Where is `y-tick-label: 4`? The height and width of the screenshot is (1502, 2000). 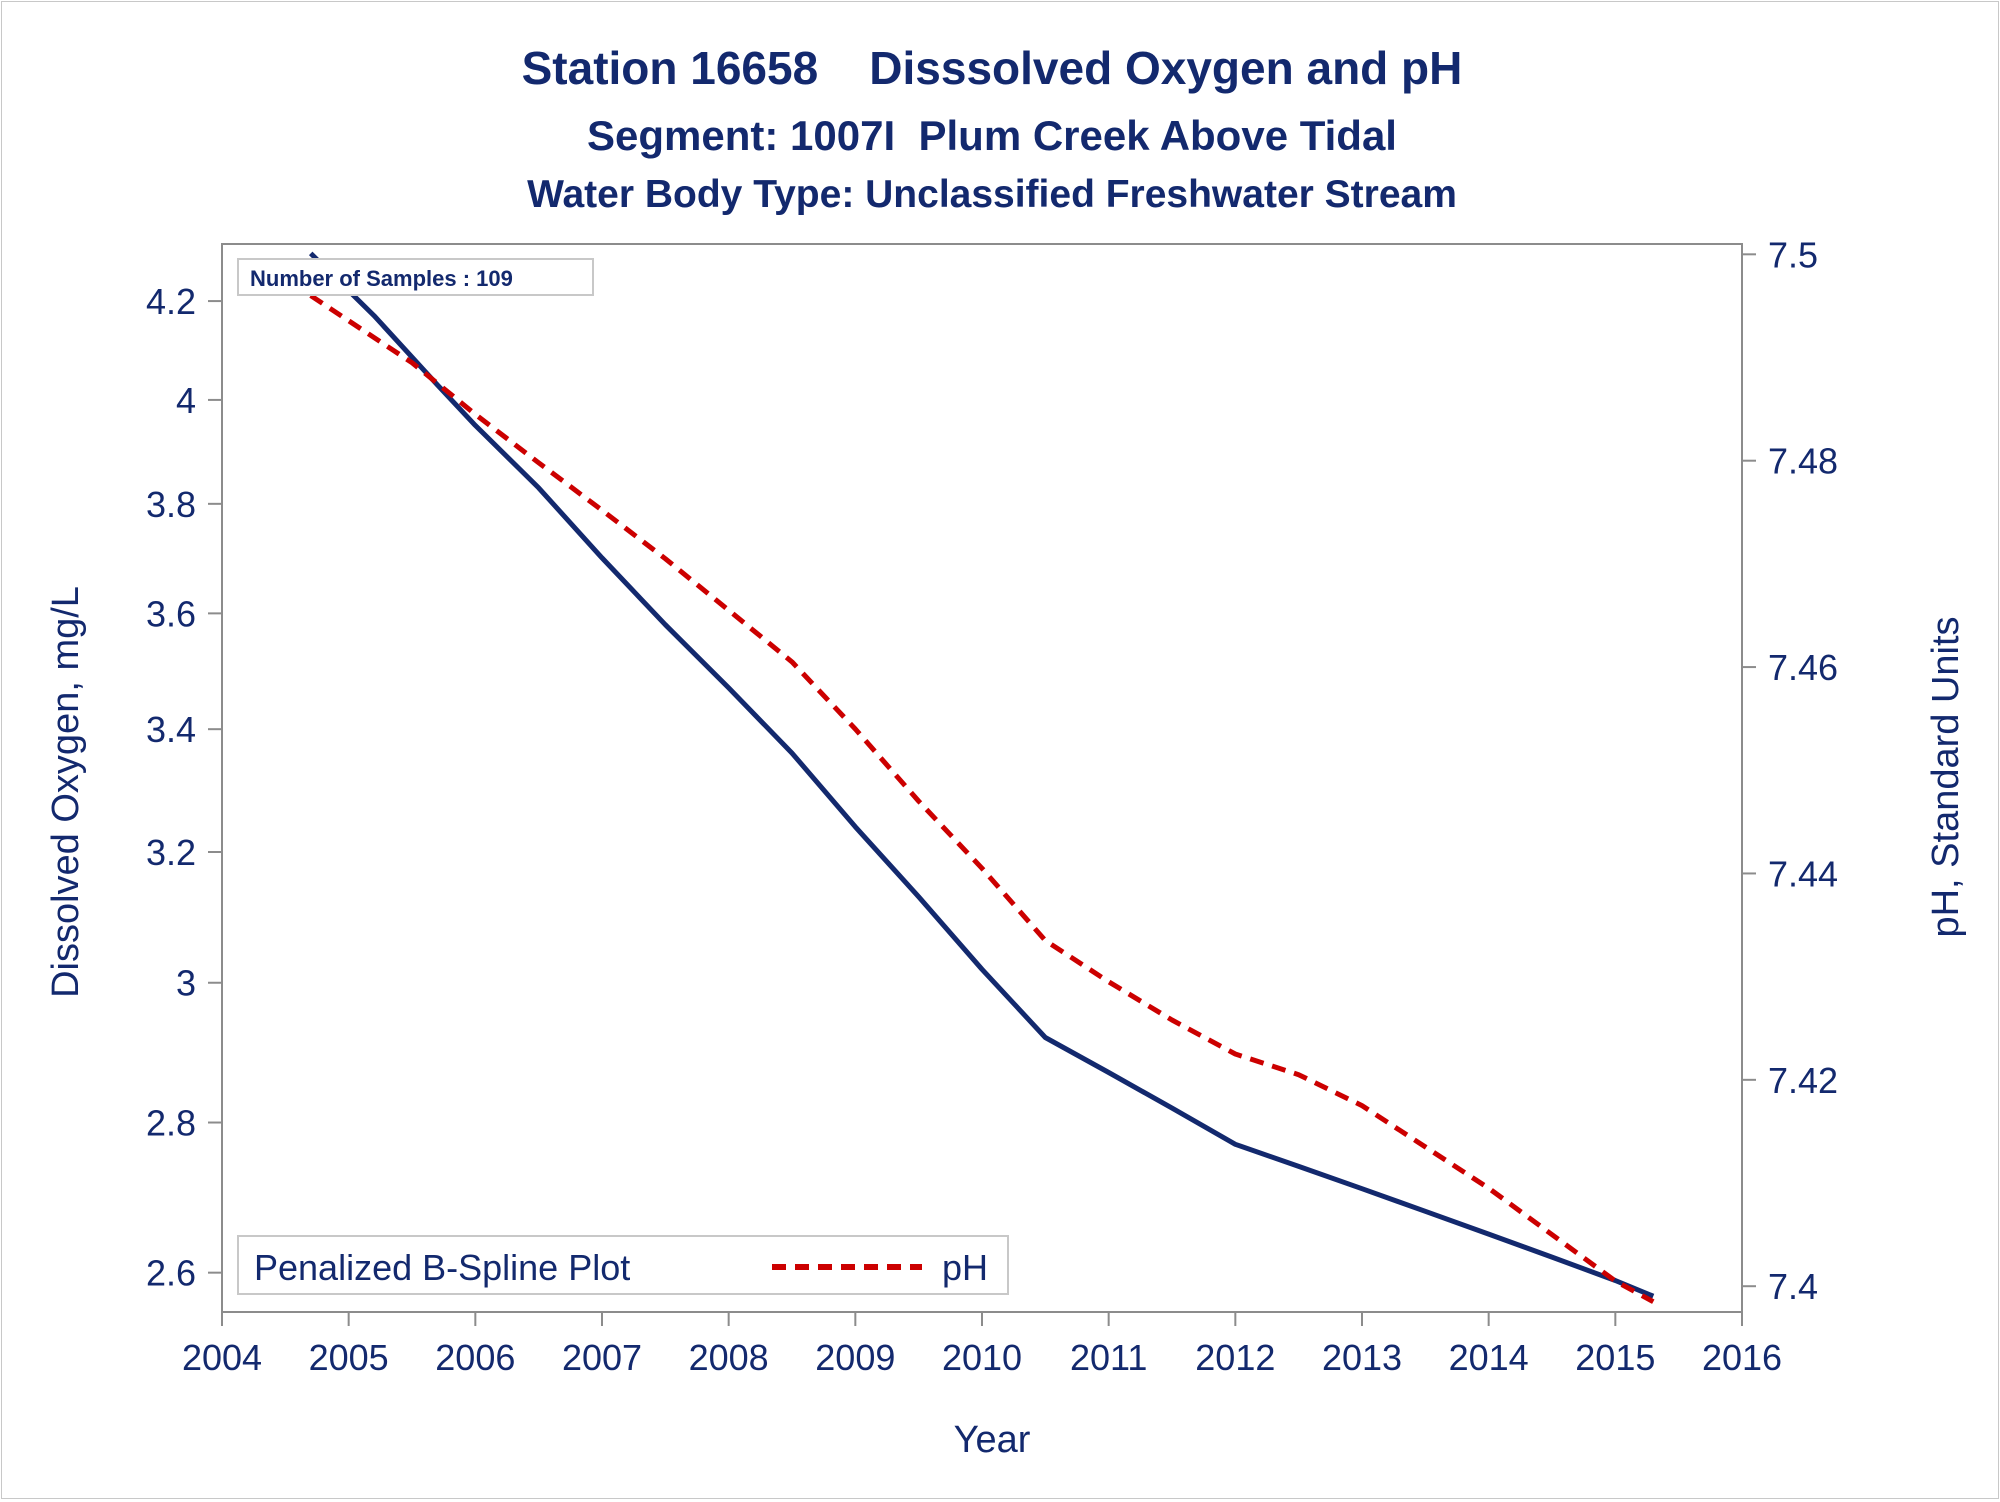 y-tick-label: 4 is located at coordinates (186, 400).